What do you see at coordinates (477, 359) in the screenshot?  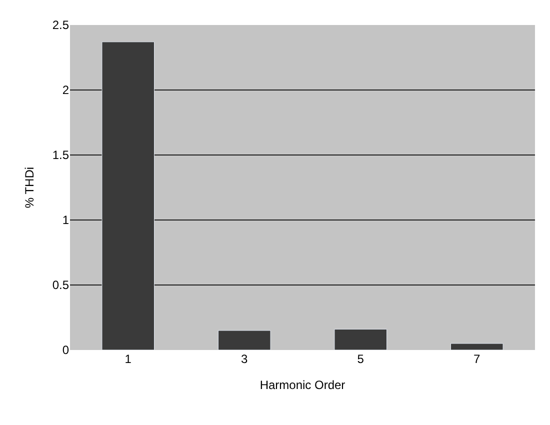 I see `x-tick-label: 7` at bounding box center [477, 359].